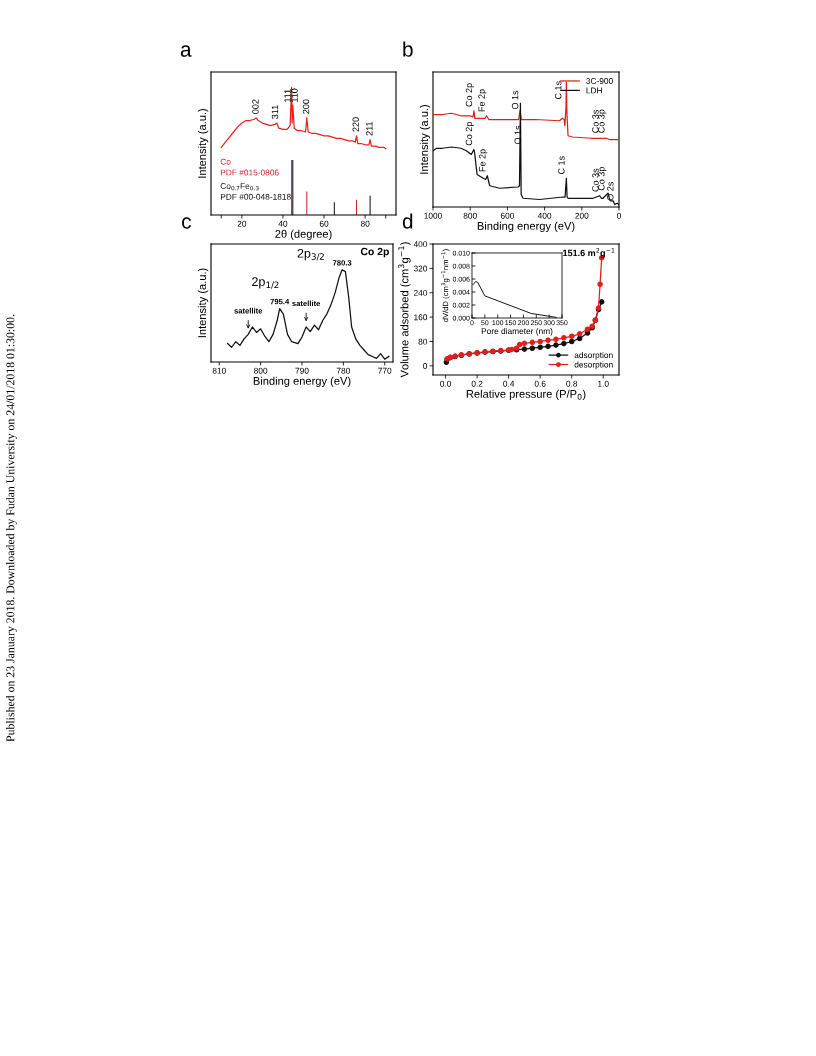  Describe the element at coordinates (603, 383) in the screenshot. I see `x-tick-label: 1.0` at that location.